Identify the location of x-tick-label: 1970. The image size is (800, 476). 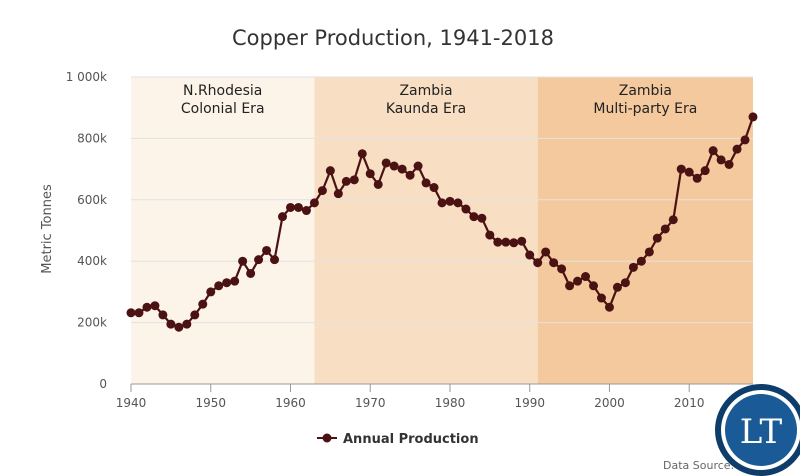
(370, 403).